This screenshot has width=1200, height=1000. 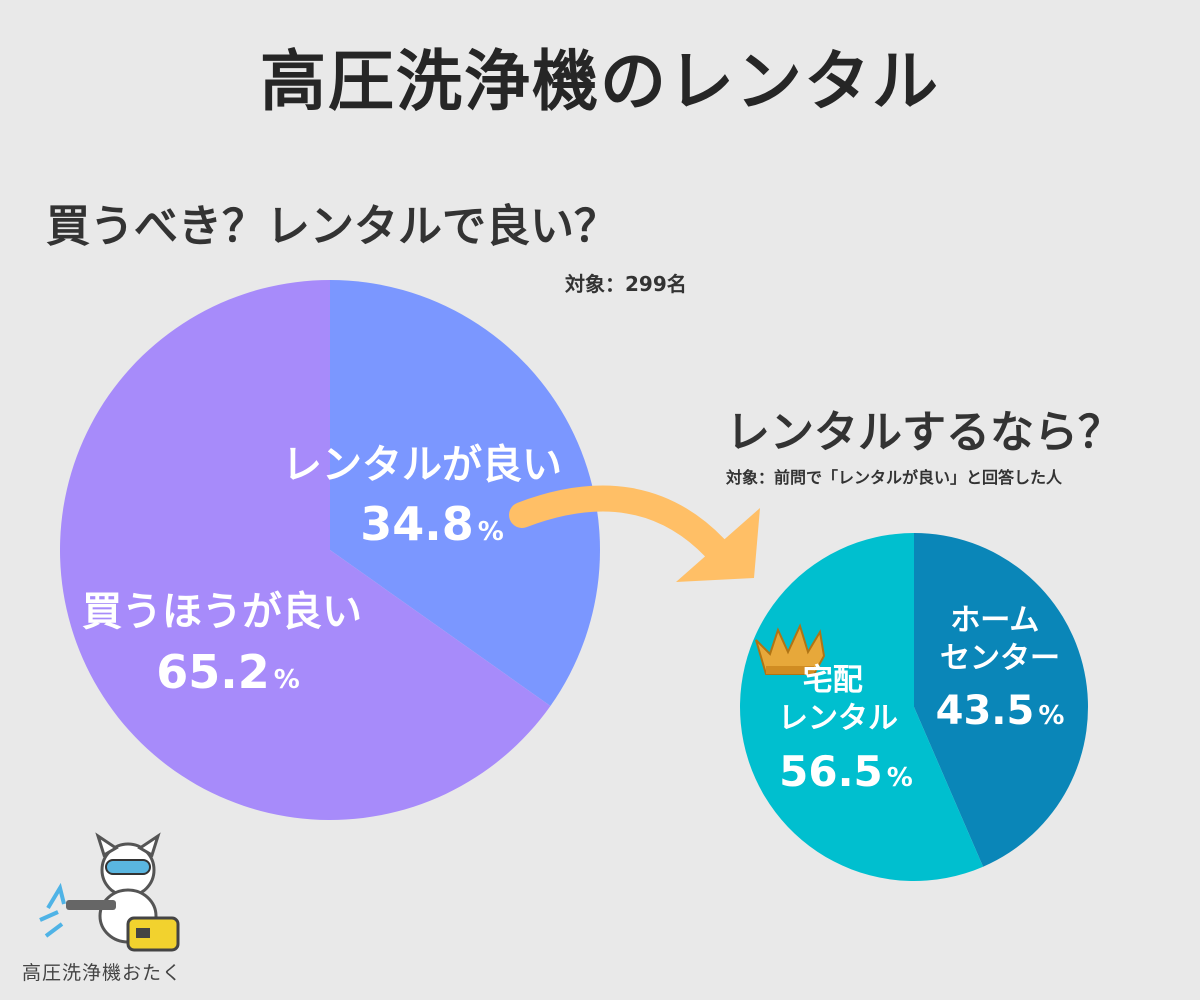 I want to click on pie-chart-rental-type, so click(x=914, y=707).